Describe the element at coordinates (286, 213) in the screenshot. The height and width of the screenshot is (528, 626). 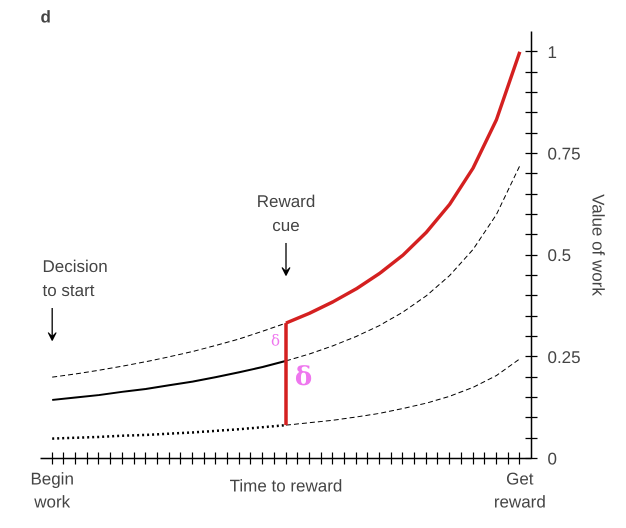
I see `annotation: Reward cue` at that location.